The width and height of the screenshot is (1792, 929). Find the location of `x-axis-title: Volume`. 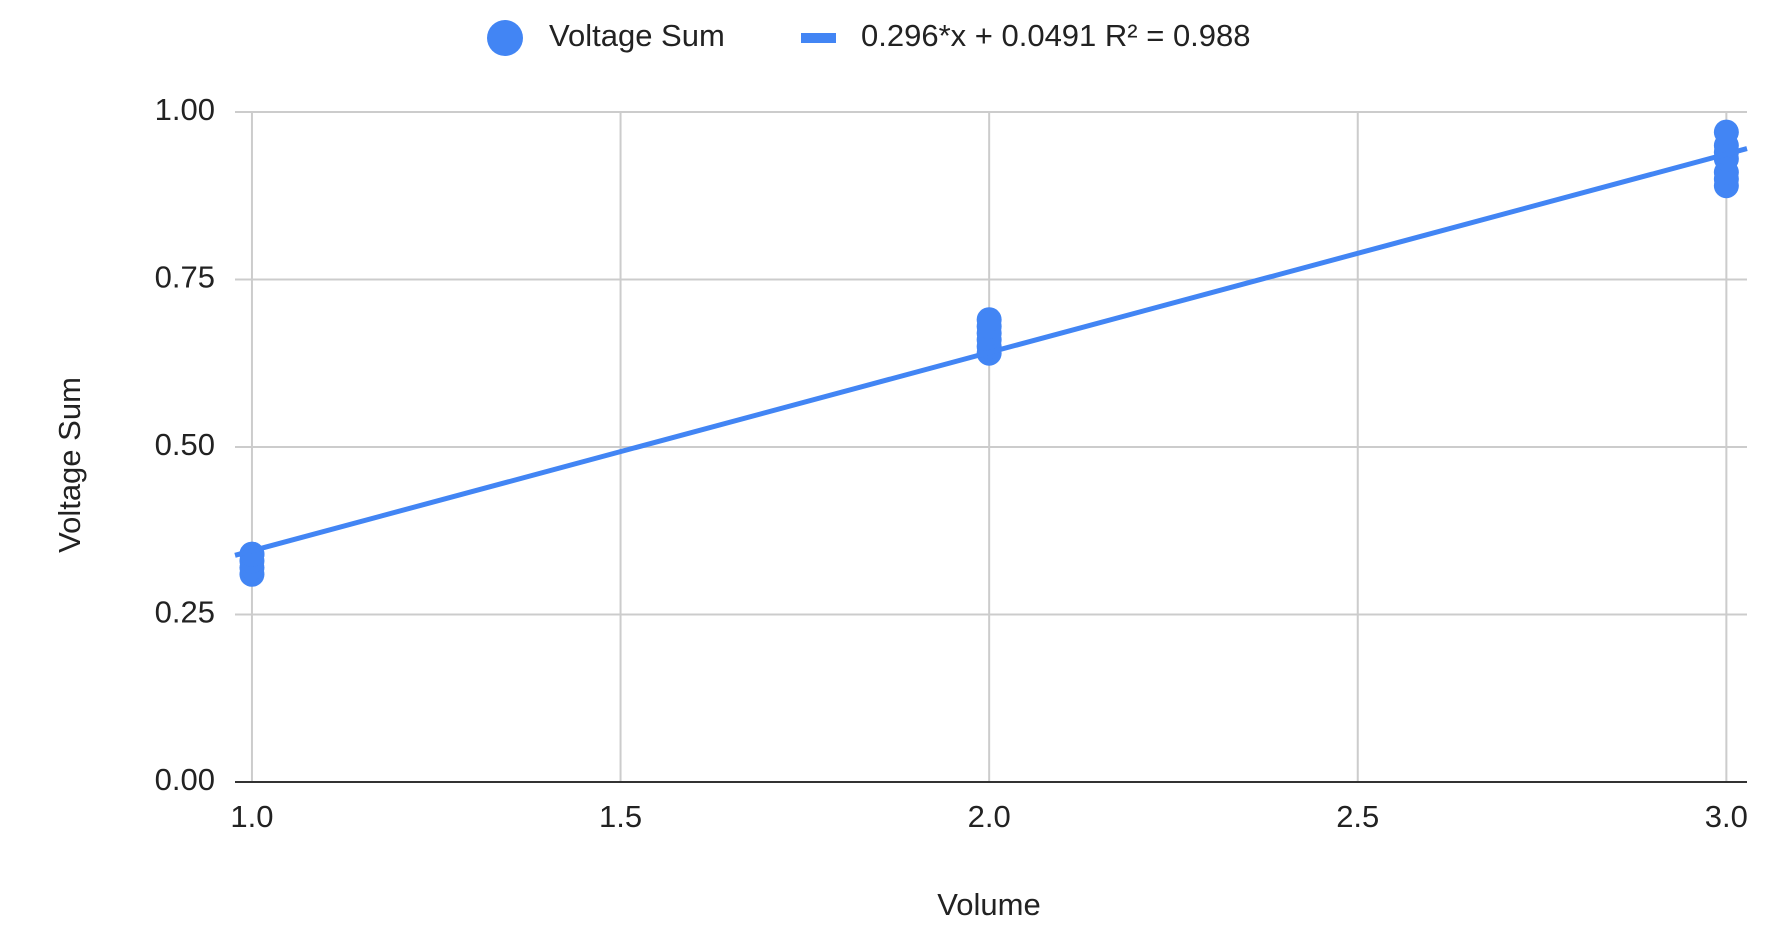

x-axis-title: Volume is located at coordinates (988, 904).